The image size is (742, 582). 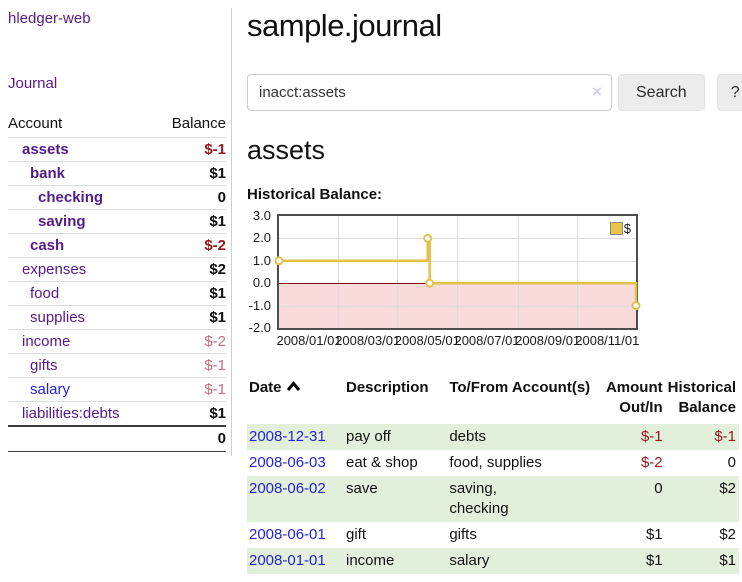 What do you see at coordinates (651, 436) in the screenshot?
I see `transaction-amount: $-1` at bounding box center [651, 436].